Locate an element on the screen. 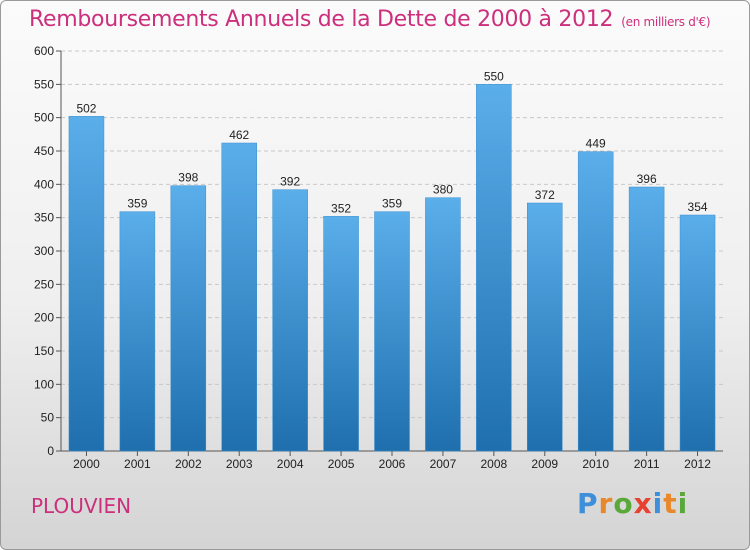  proxiti-logo: Proxiti is located at coordinates (632, 503).